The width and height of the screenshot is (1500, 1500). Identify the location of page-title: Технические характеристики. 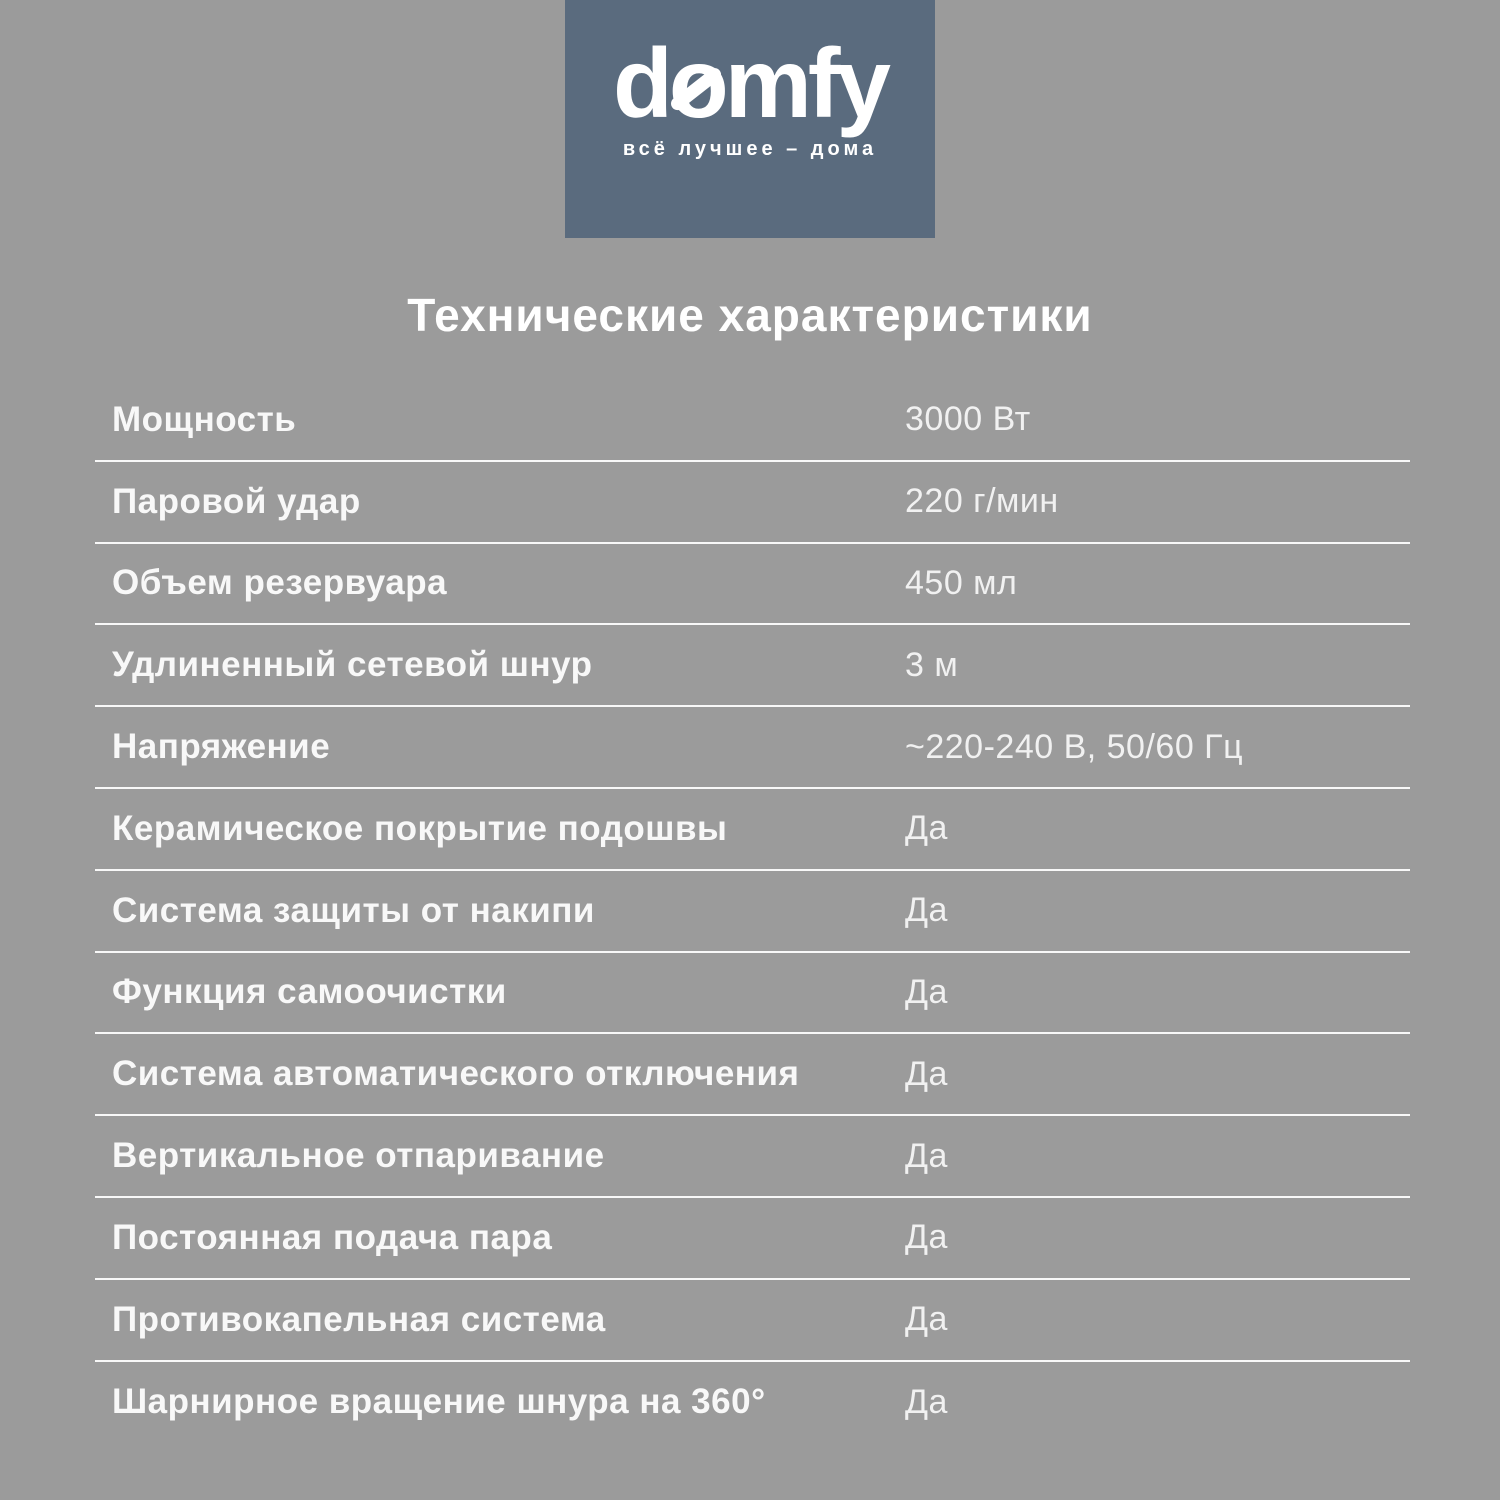
(750, 315).